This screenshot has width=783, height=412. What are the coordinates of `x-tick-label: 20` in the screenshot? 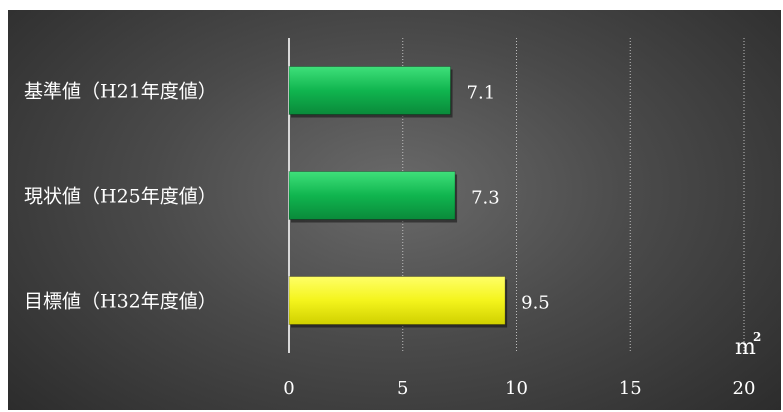 It's located at (744, 388).